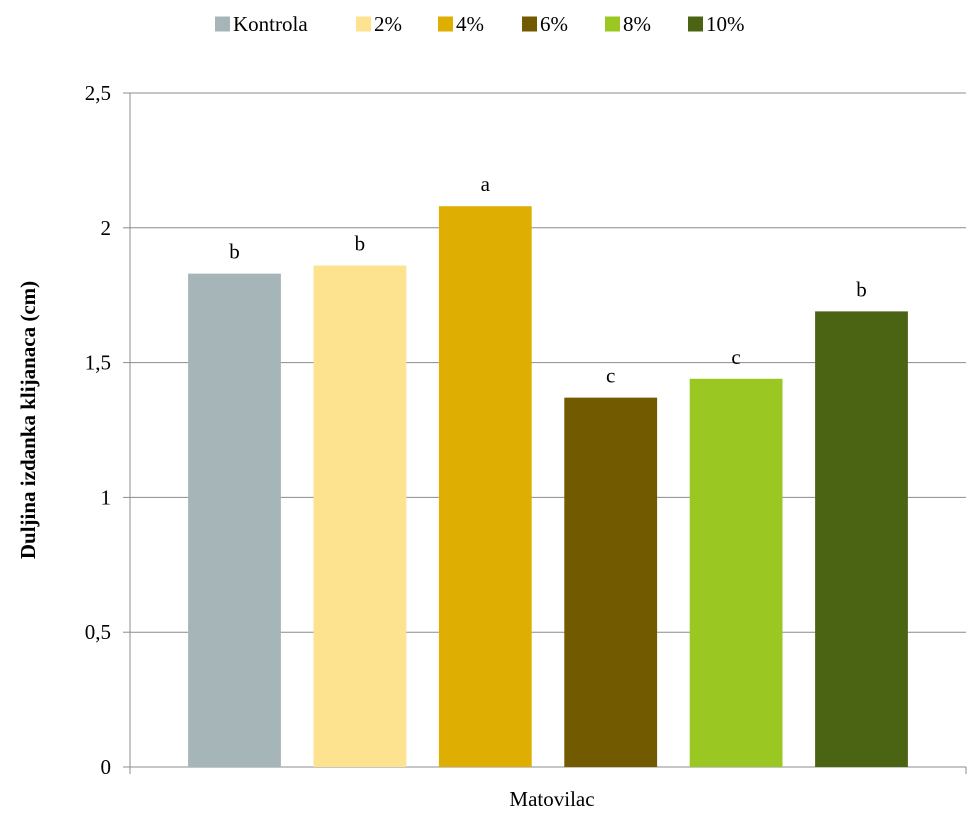  I want to click on bar-significance-label: a, so click(486, 184).